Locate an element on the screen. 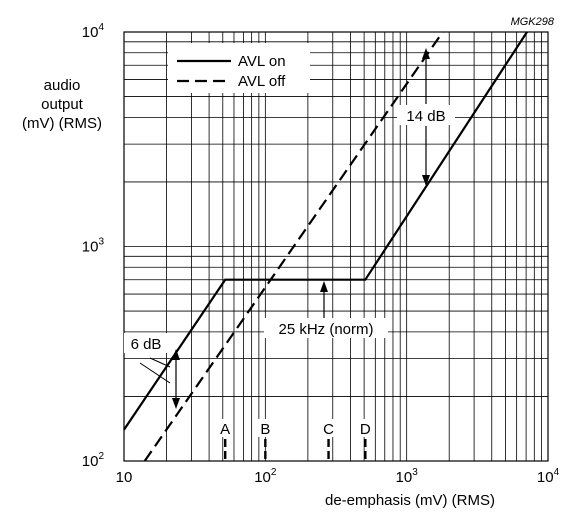  x-axis-label: de-emphasis (mV) (RMS) is located at coordinates (410, 500).